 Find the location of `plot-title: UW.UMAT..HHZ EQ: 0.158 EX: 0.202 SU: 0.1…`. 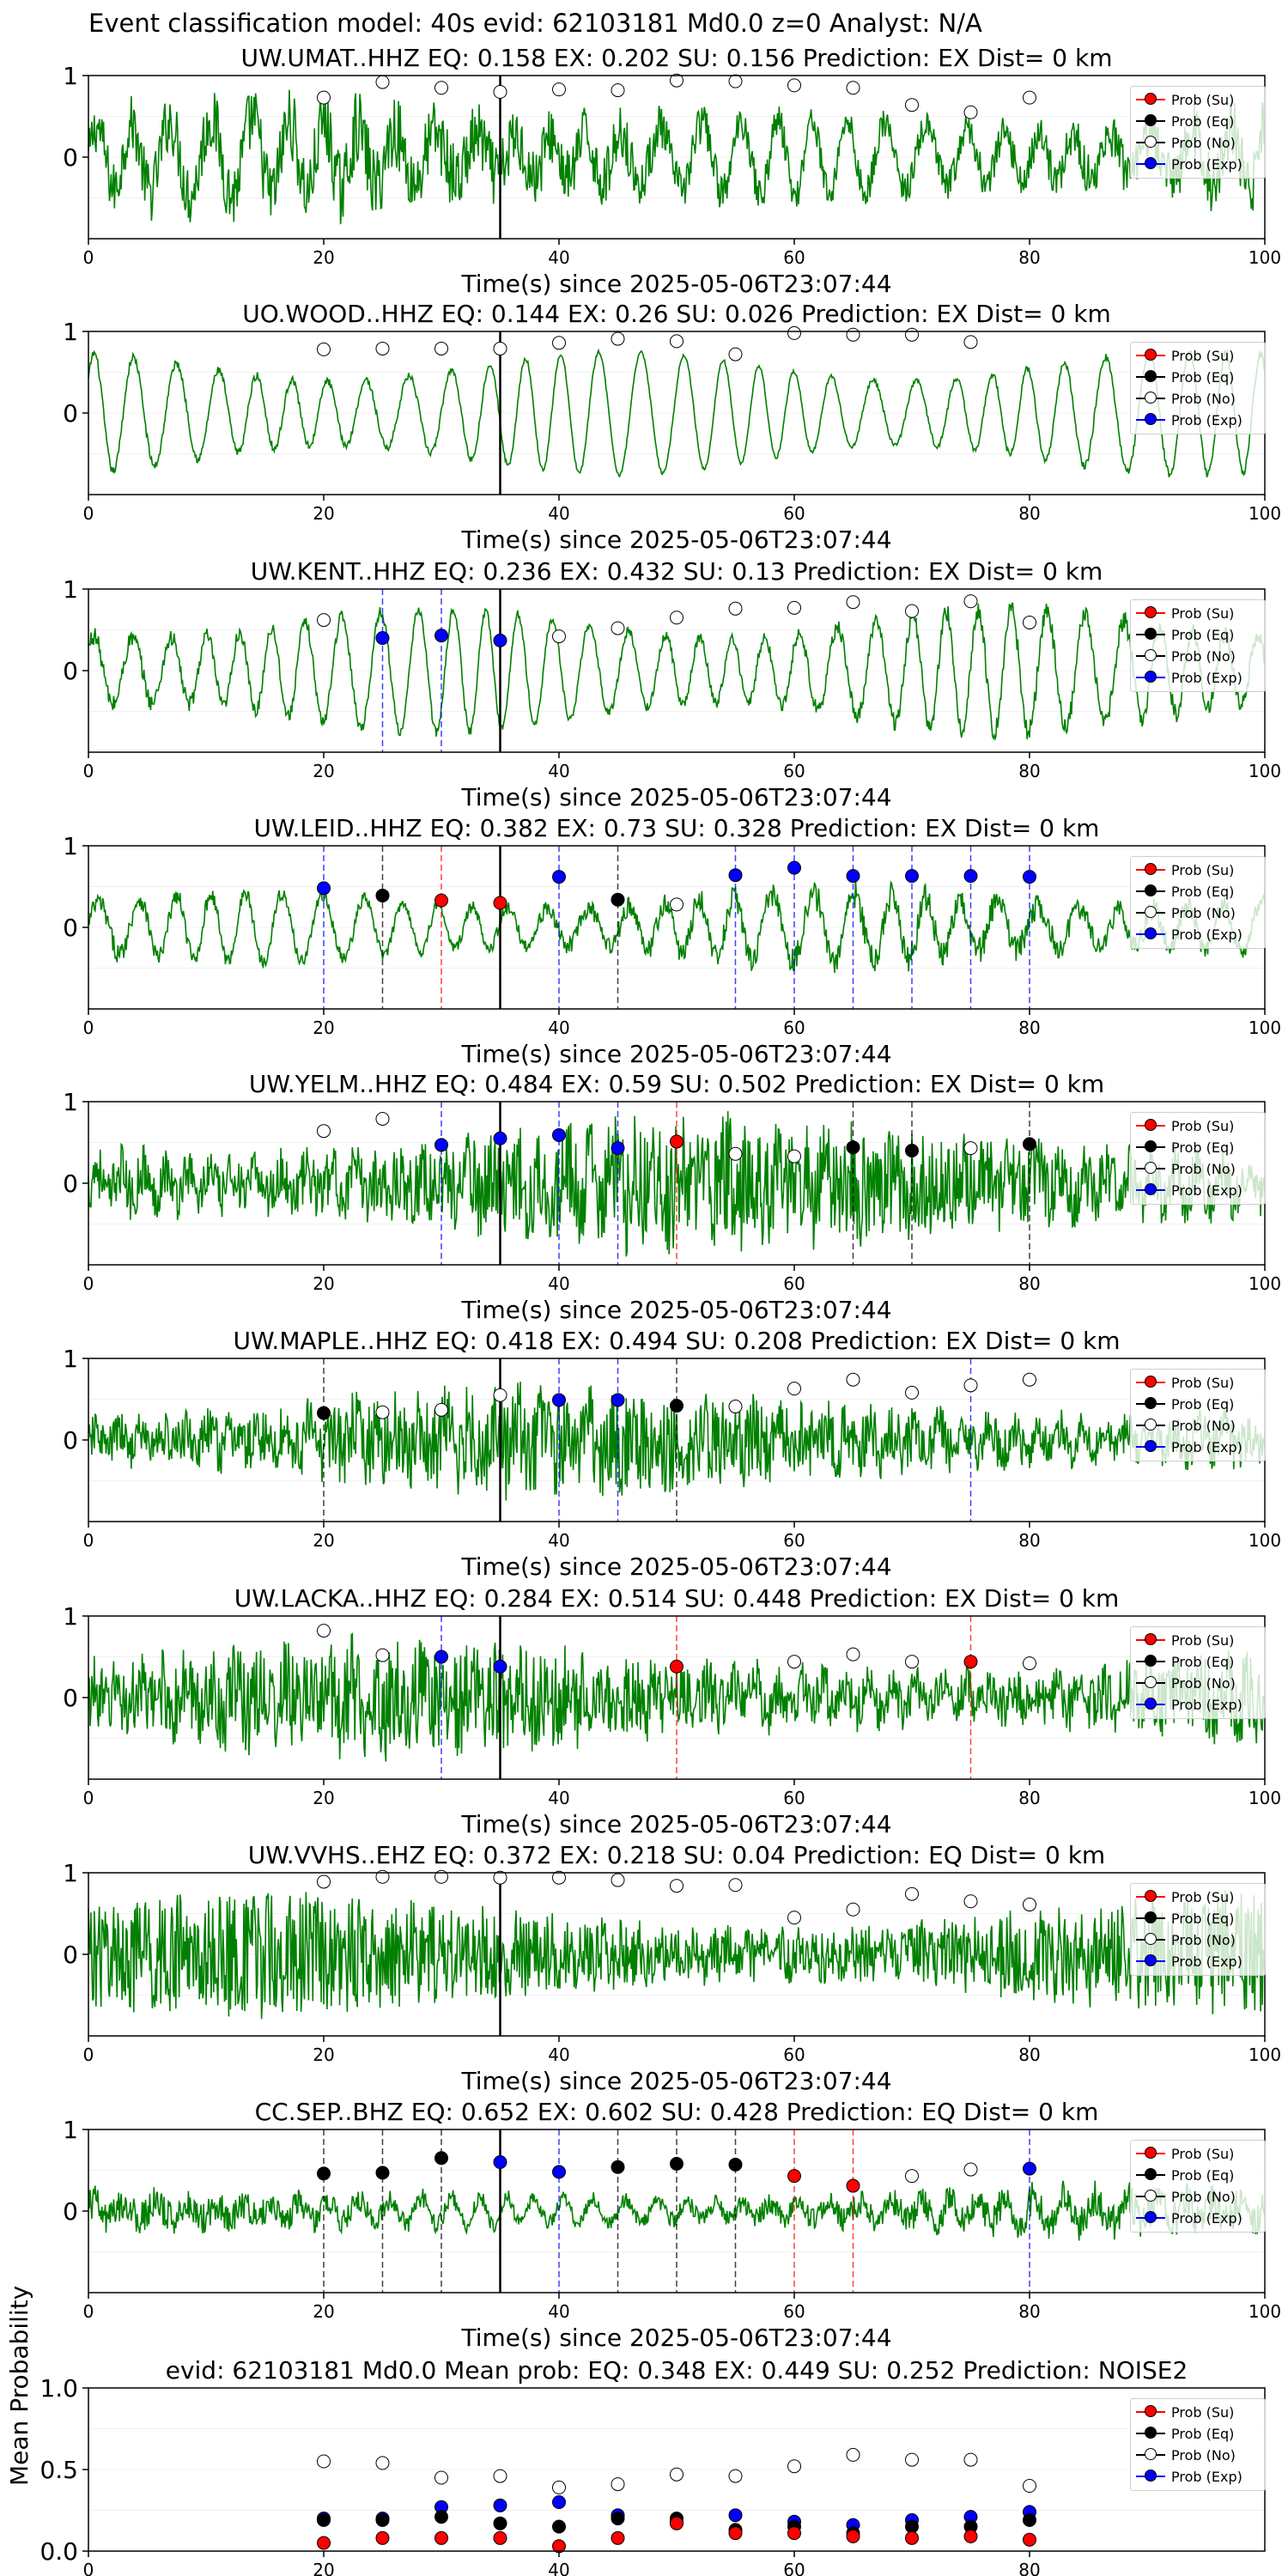

plot-title: UW.UMAT..HHZ EQ: 0.158 EX: 0.202 SU: 0.1… is located at coordinates (676, 58).